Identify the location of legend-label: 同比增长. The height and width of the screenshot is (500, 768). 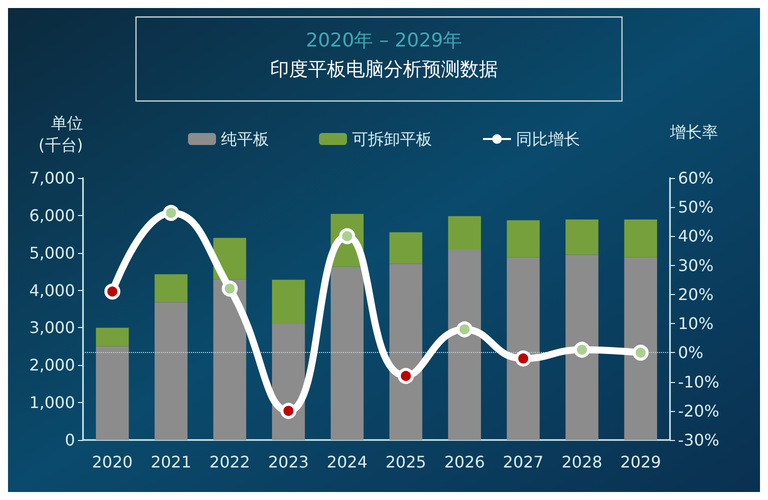
(548, 139).